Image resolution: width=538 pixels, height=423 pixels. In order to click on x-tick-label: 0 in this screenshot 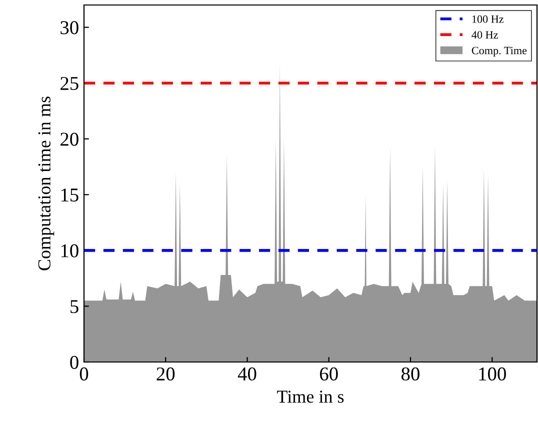, I will do `click(84, 374)`.